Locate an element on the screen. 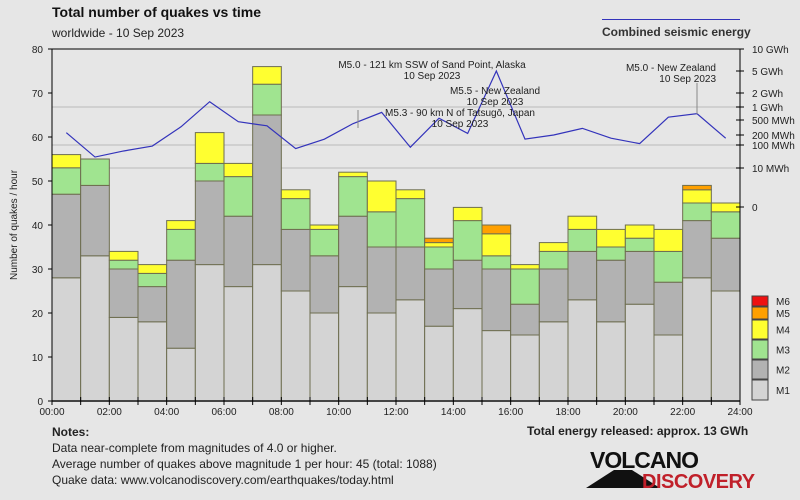  x-tick-label: 08:00 is located at coordinates (281, 412).